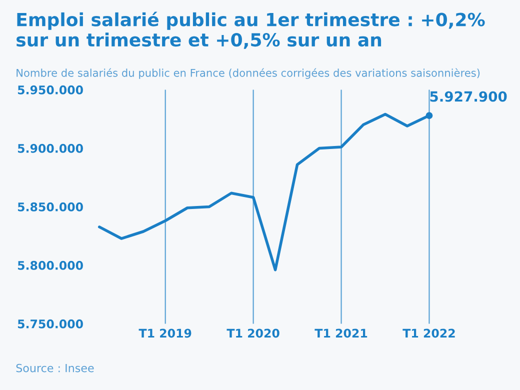 The width and height of the screenshot is (520, 390). Describe the element at coordinates (468, 96) in the screenshot. I see `annotation: 5.927.900` at that location.